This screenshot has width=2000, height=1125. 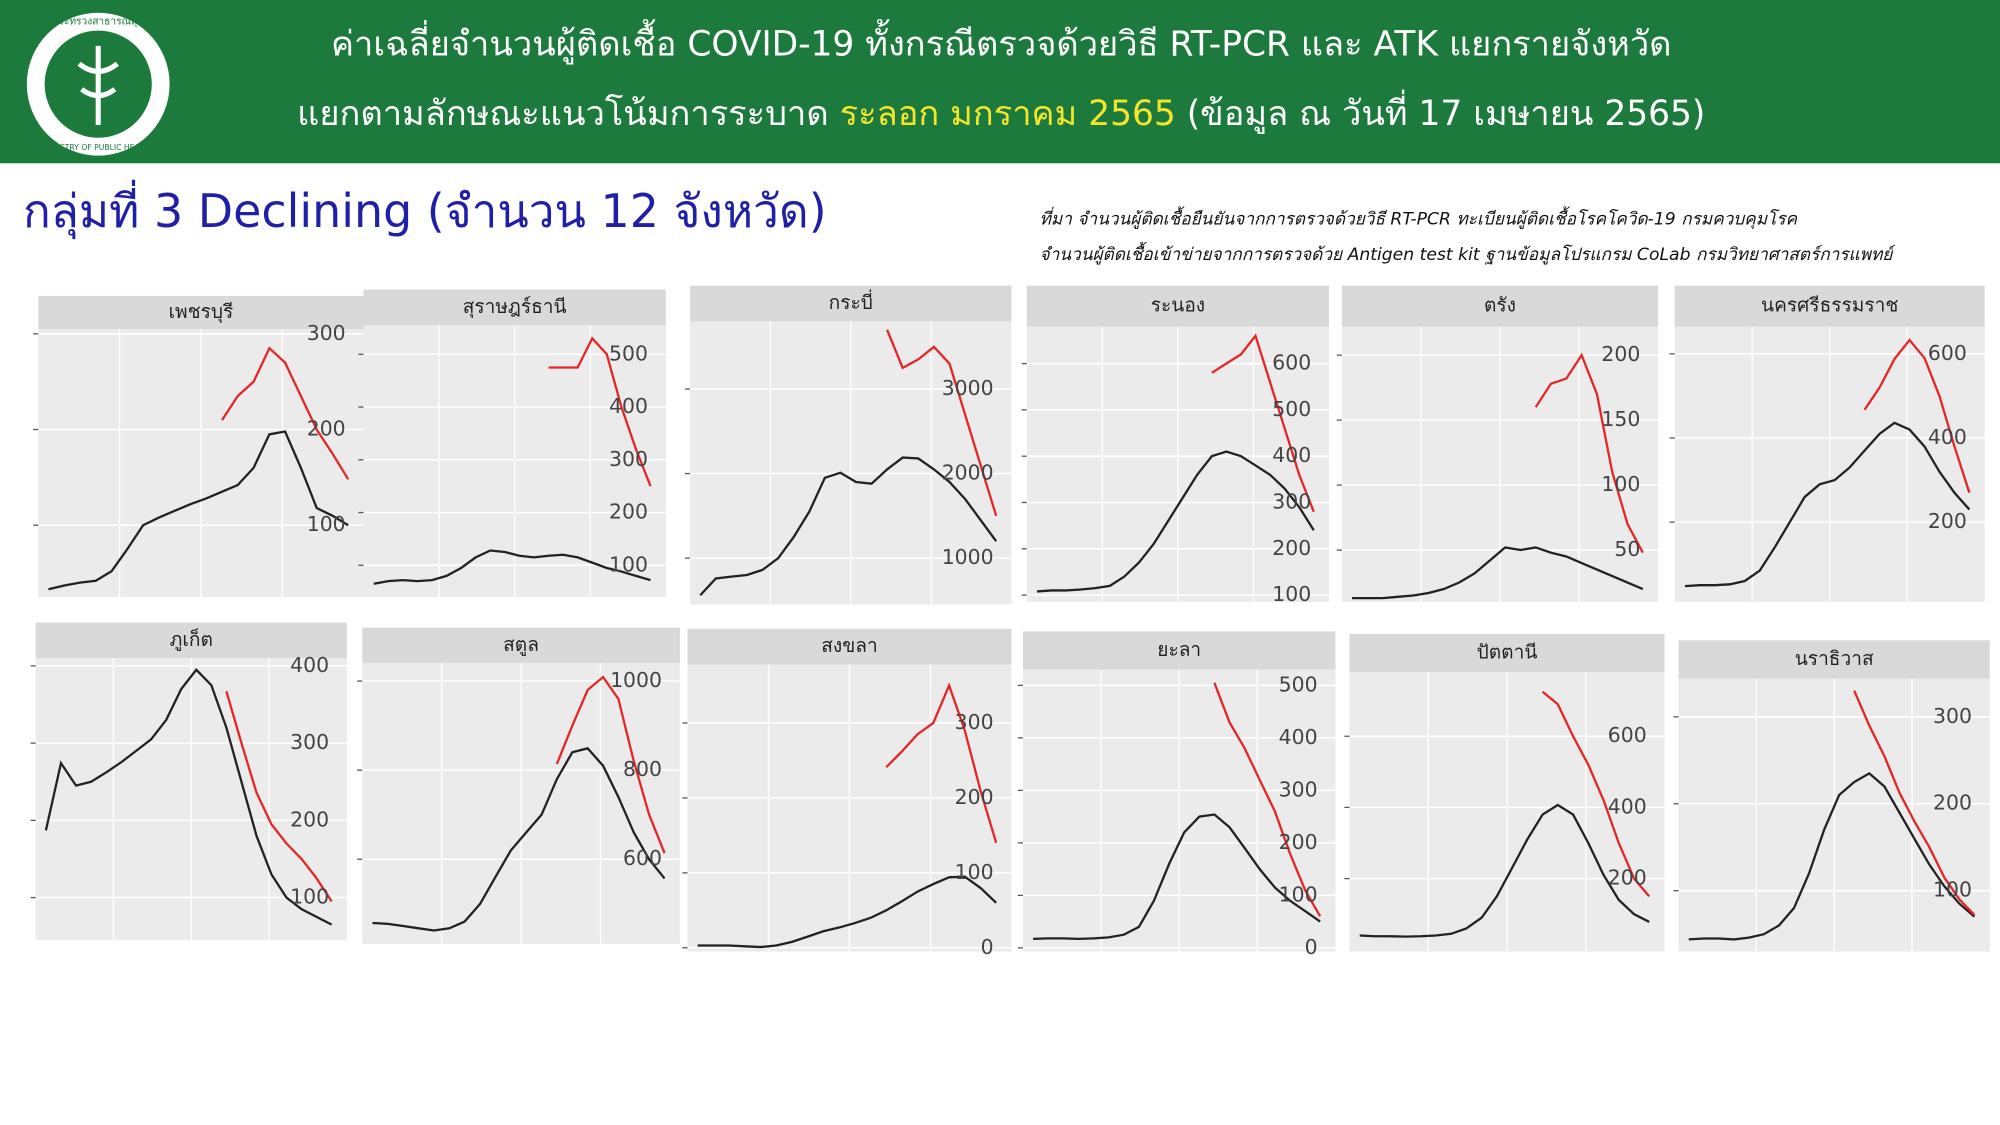 I want to click on panel-title: นครศรีธรรมราช, so click(x=1829, y=305).